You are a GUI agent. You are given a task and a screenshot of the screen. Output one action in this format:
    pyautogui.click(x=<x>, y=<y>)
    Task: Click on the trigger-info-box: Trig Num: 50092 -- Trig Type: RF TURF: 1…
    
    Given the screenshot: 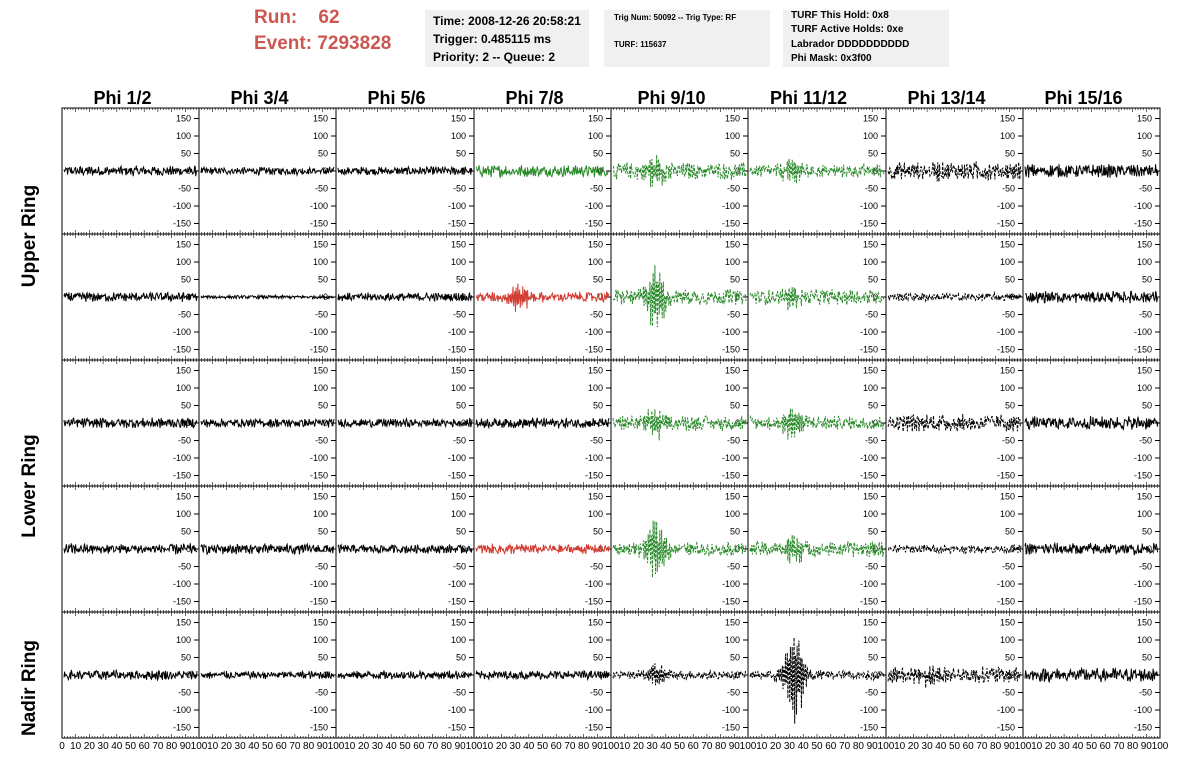 What is the action you would take?
    pyautogui.click(x=687, y=38)
    